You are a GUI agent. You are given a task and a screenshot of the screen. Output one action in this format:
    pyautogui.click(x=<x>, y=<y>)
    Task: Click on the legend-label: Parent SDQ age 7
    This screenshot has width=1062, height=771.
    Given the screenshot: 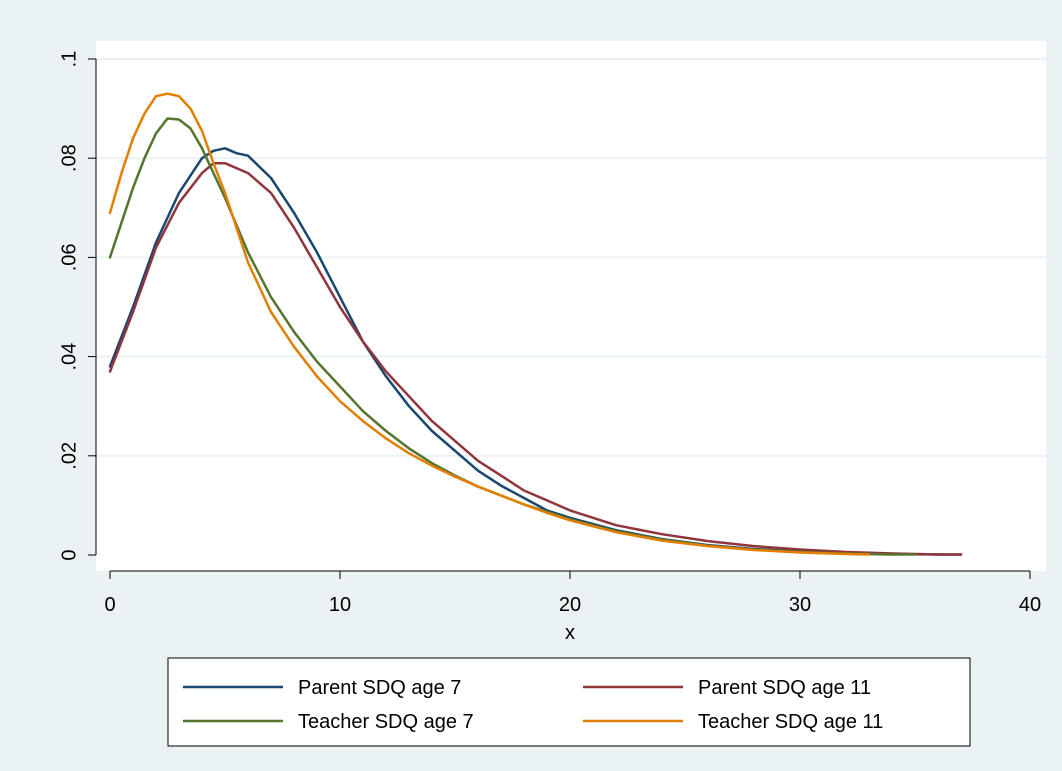 What is the action you would take?
    pyautogui.click(x=379, y=688)
    